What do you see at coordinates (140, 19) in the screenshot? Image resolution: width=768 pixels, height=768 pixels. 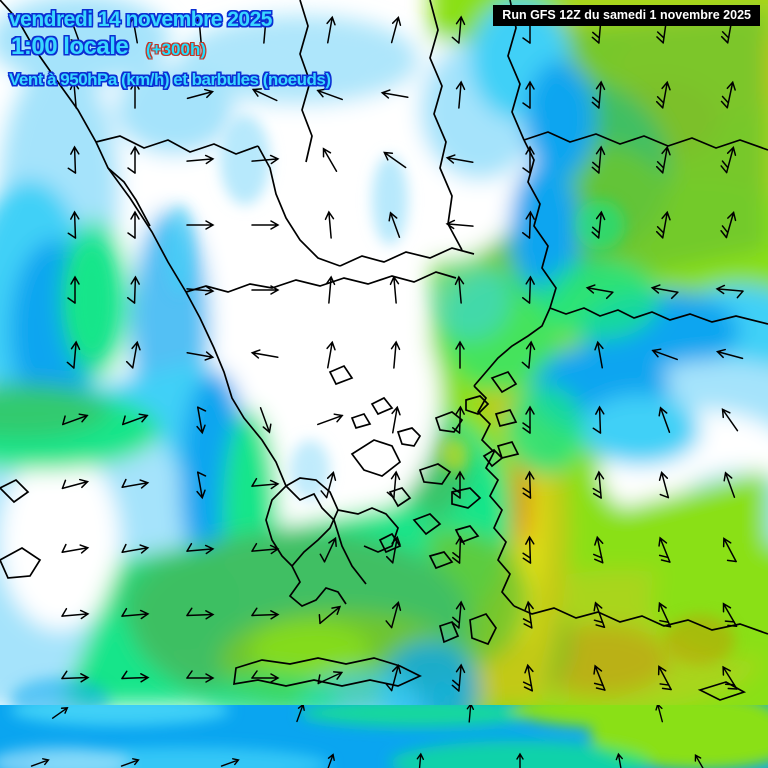 I see `forecast-date-label: vendredi 14 novembre 2025` at bounding box center [140, 19].